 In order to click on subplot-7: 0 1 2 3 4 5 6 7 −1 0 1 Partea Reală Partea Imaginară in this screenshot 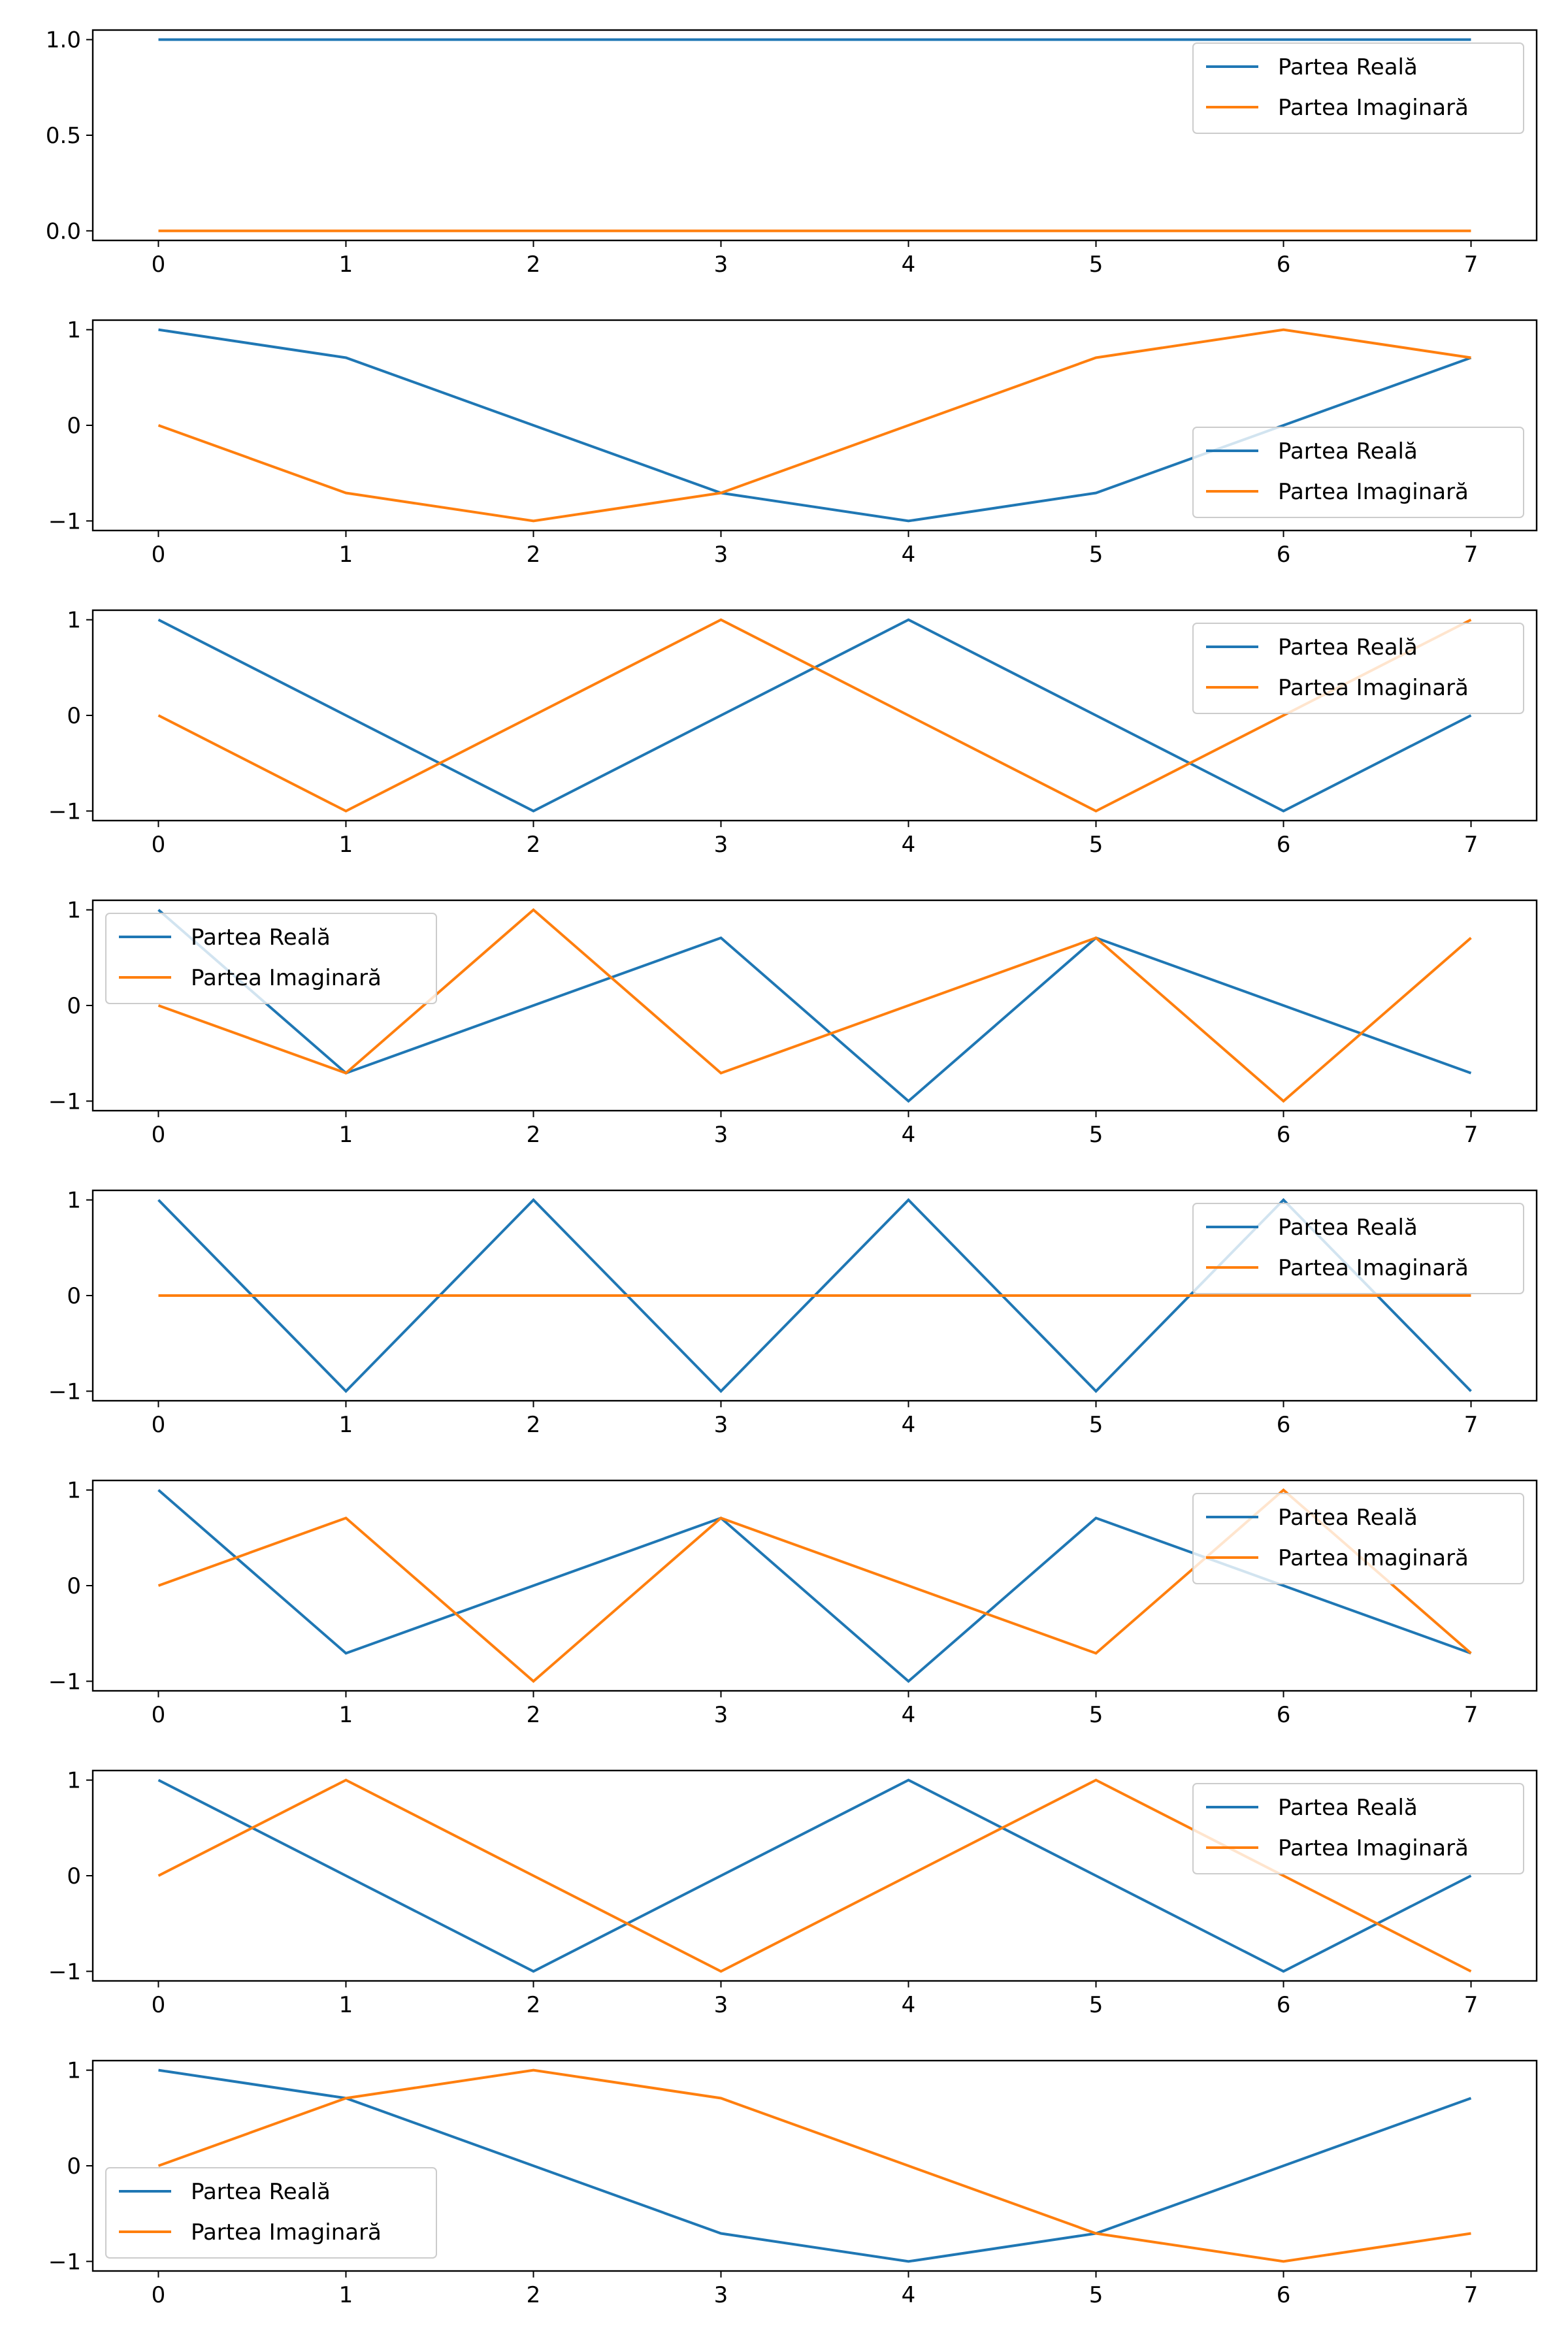, I will do `click(793, 1893)`.